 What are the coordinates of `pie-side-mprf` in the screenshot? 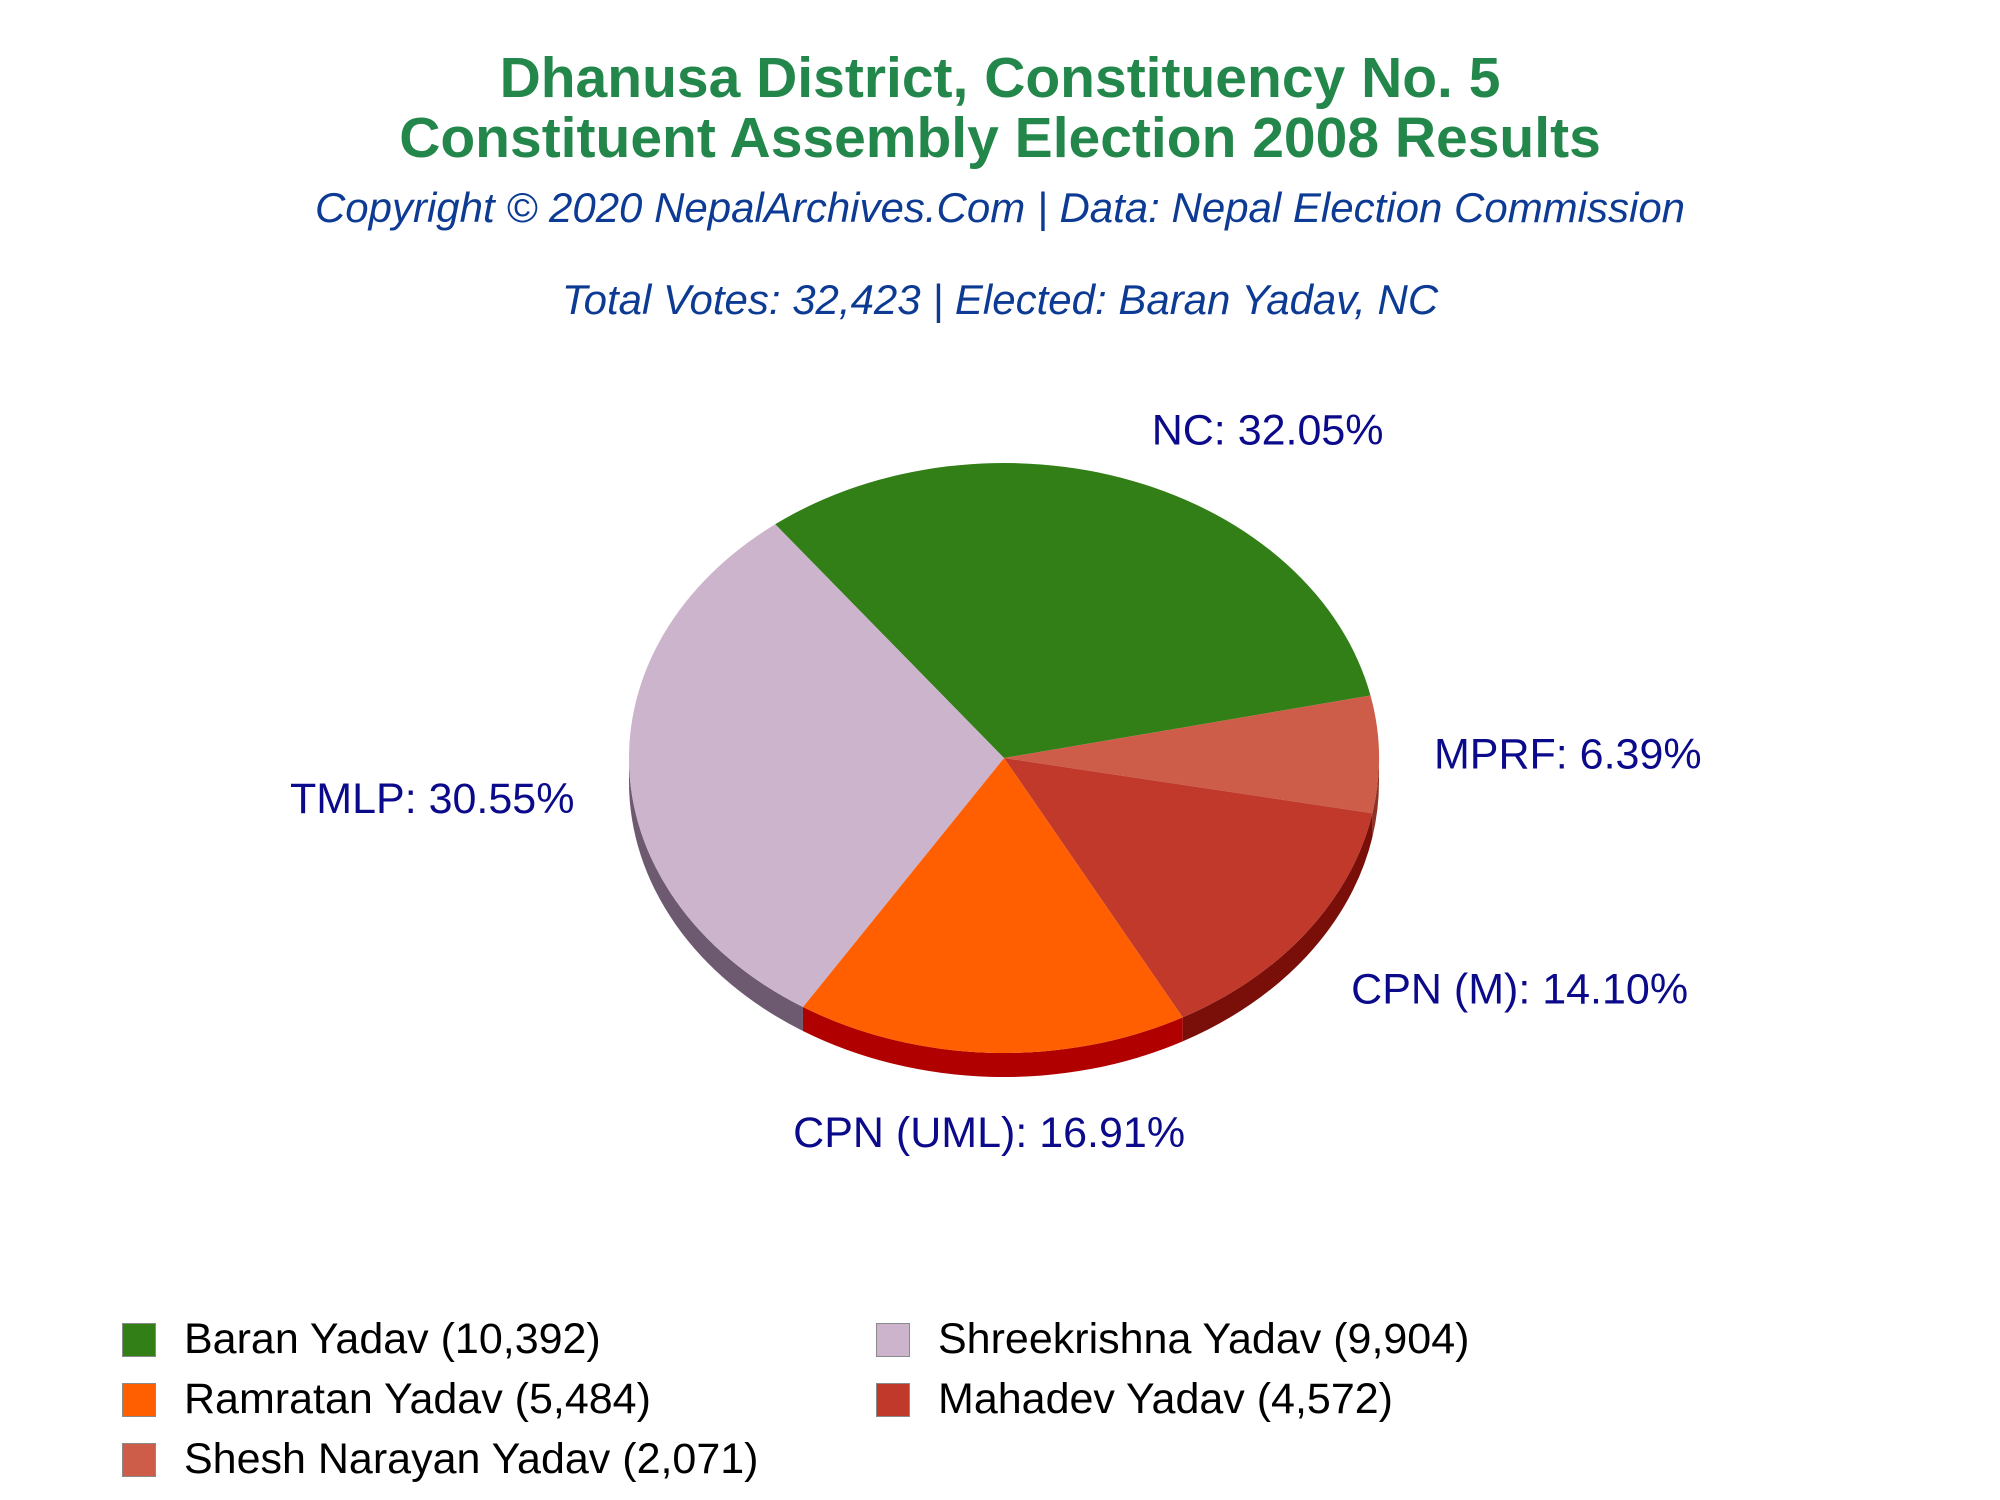 It's located at (1375, 798).